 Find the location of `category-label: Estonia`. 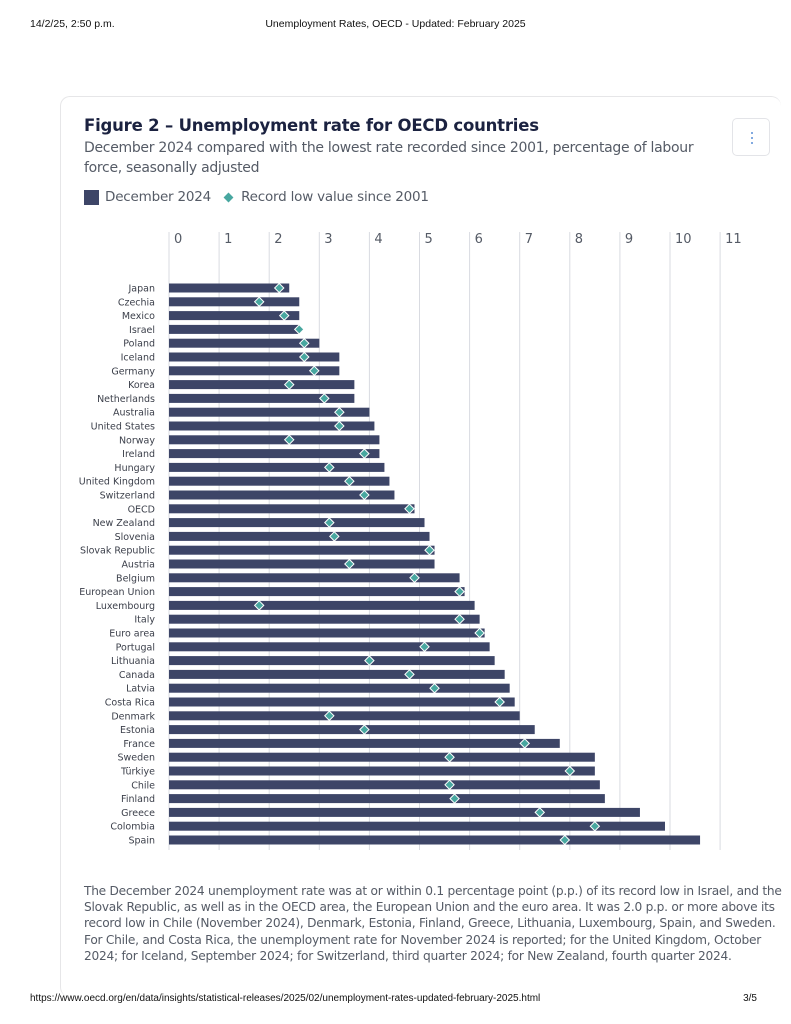

category-label: Estonia is located at coordinates (137, 730).